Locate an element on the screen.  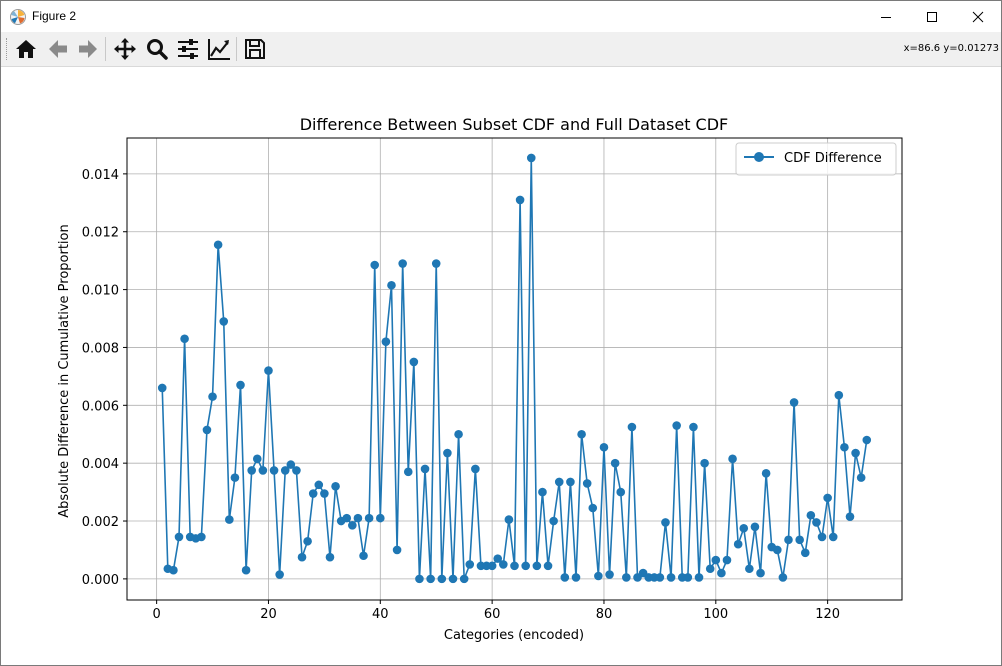
back-button is located at coordinates (58, 49).